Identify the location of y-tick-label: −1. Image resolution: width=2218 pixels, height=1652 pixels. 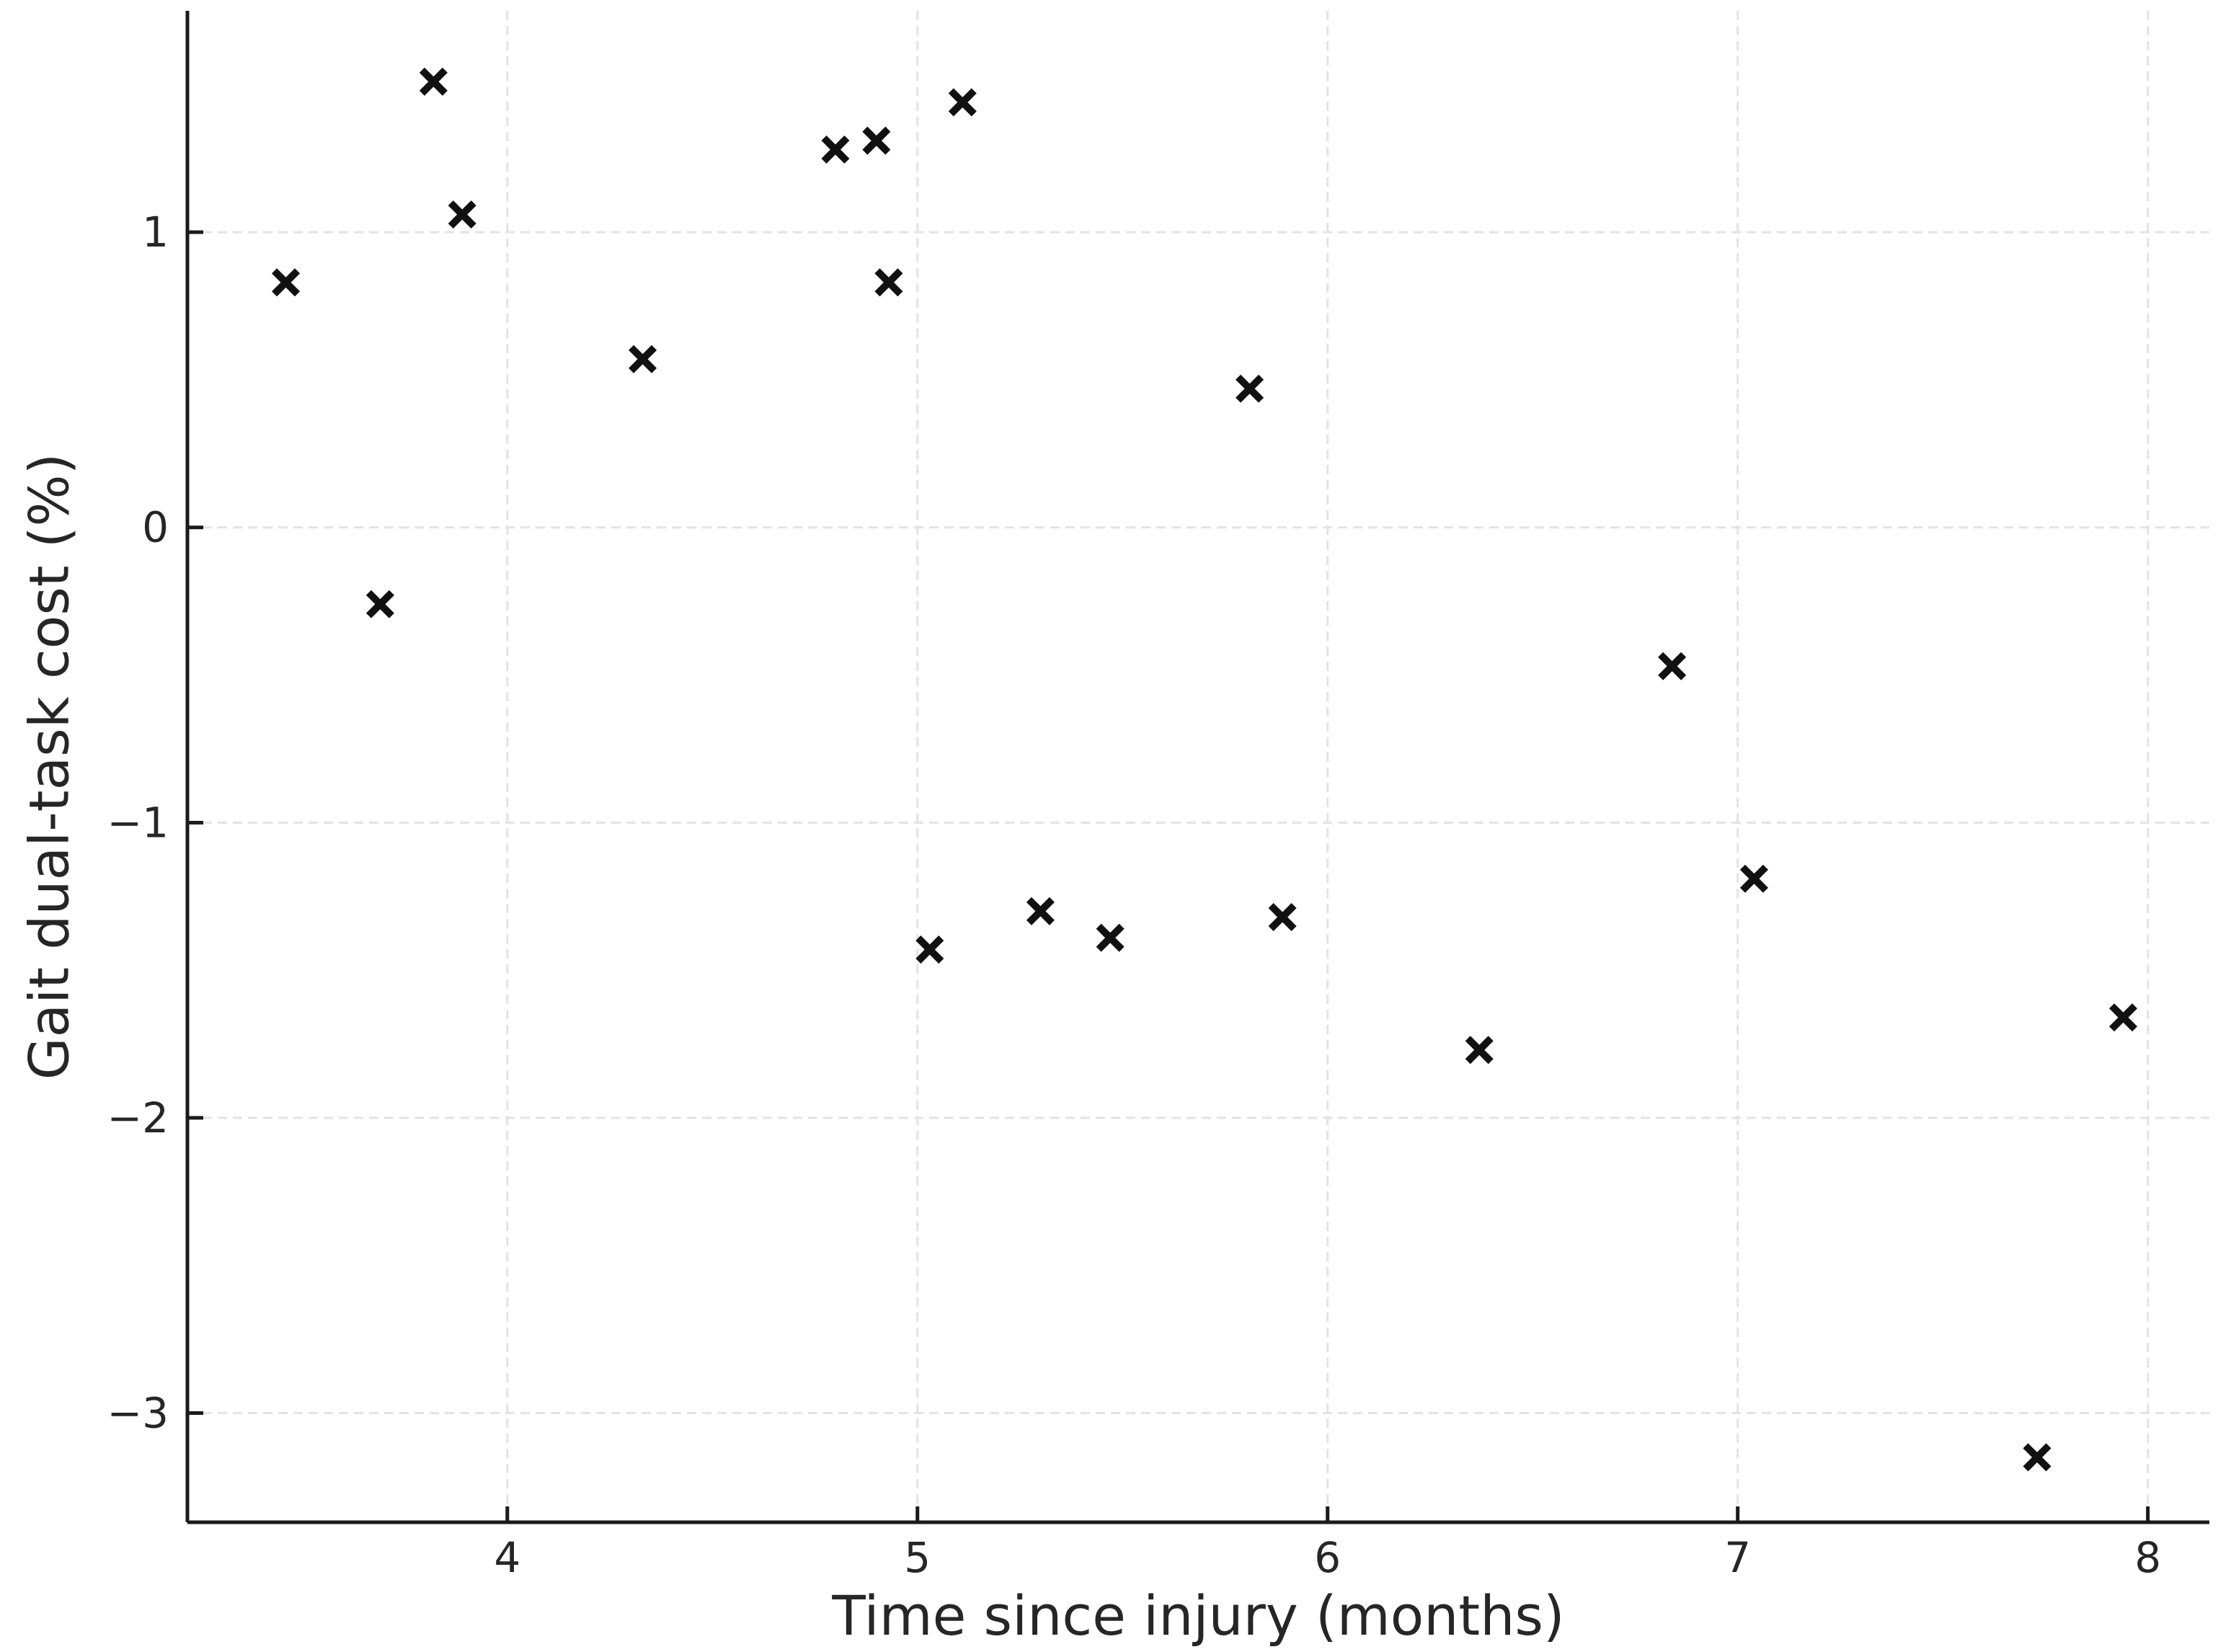
(138, 822).